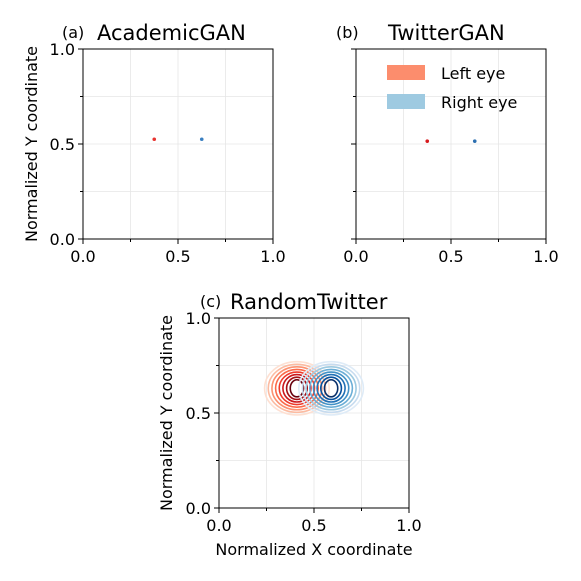 The width and height of the screenshot is (581, 581). What do you see at coordinates (309, 302) in the screenshot?
I see `chart-title: RandomTwitter` at bounding box center [309, 302].